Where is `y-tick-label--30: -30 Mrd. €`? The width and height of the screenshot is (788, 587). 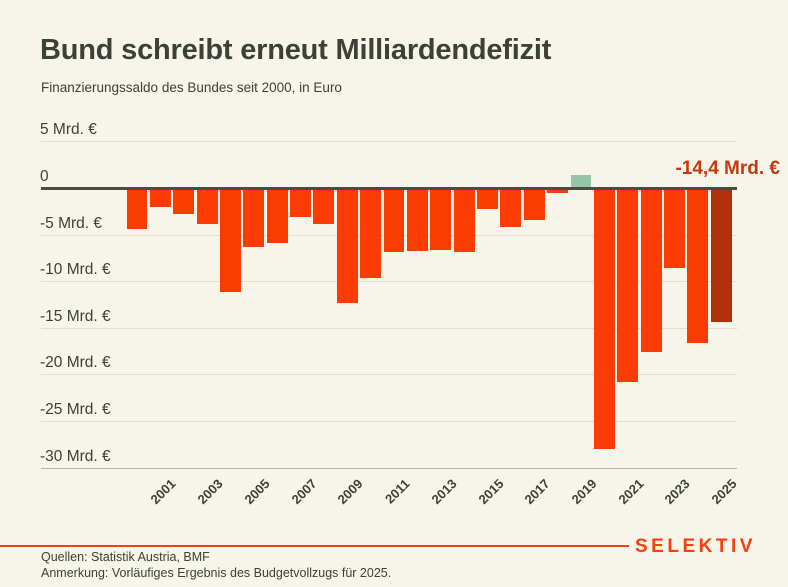 y-tick-label--30: -30 Mrd. € is located at coordinates (75, 456).